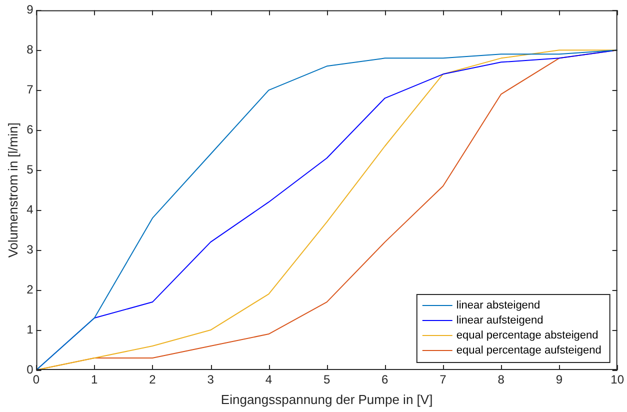 The height and width of the screenshot is (412, 627). I want to click on y-tick-label: 7, so click(30, 89).